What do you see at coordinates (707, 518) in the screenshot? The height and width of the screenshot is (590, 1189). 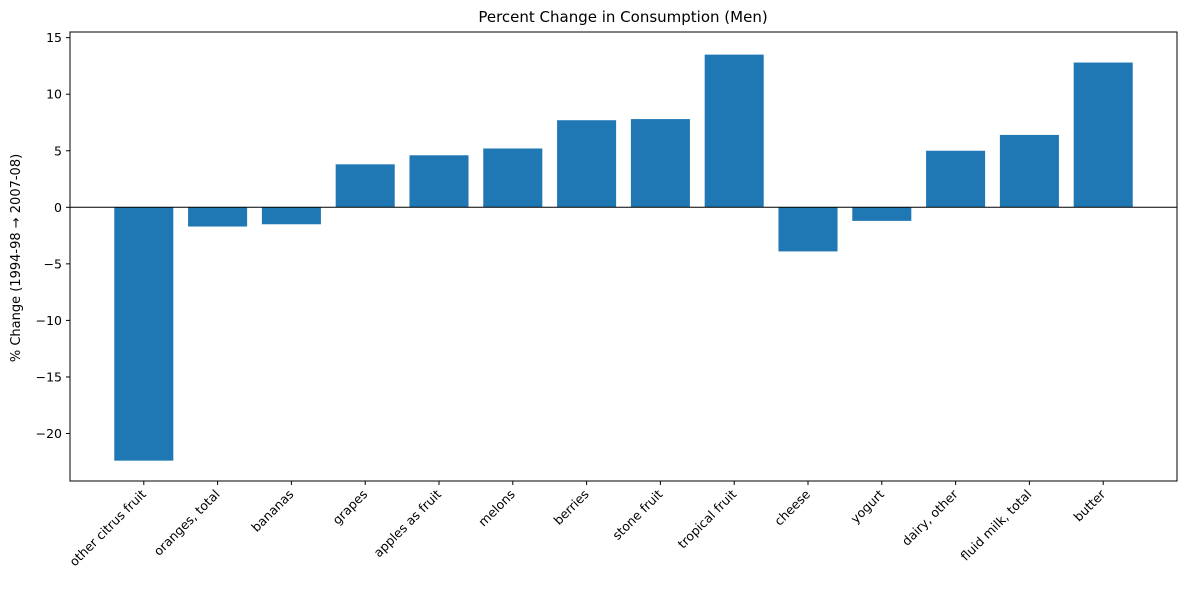 I see `x-tick-label: tropical fruit` at bounding box center [707, 518].